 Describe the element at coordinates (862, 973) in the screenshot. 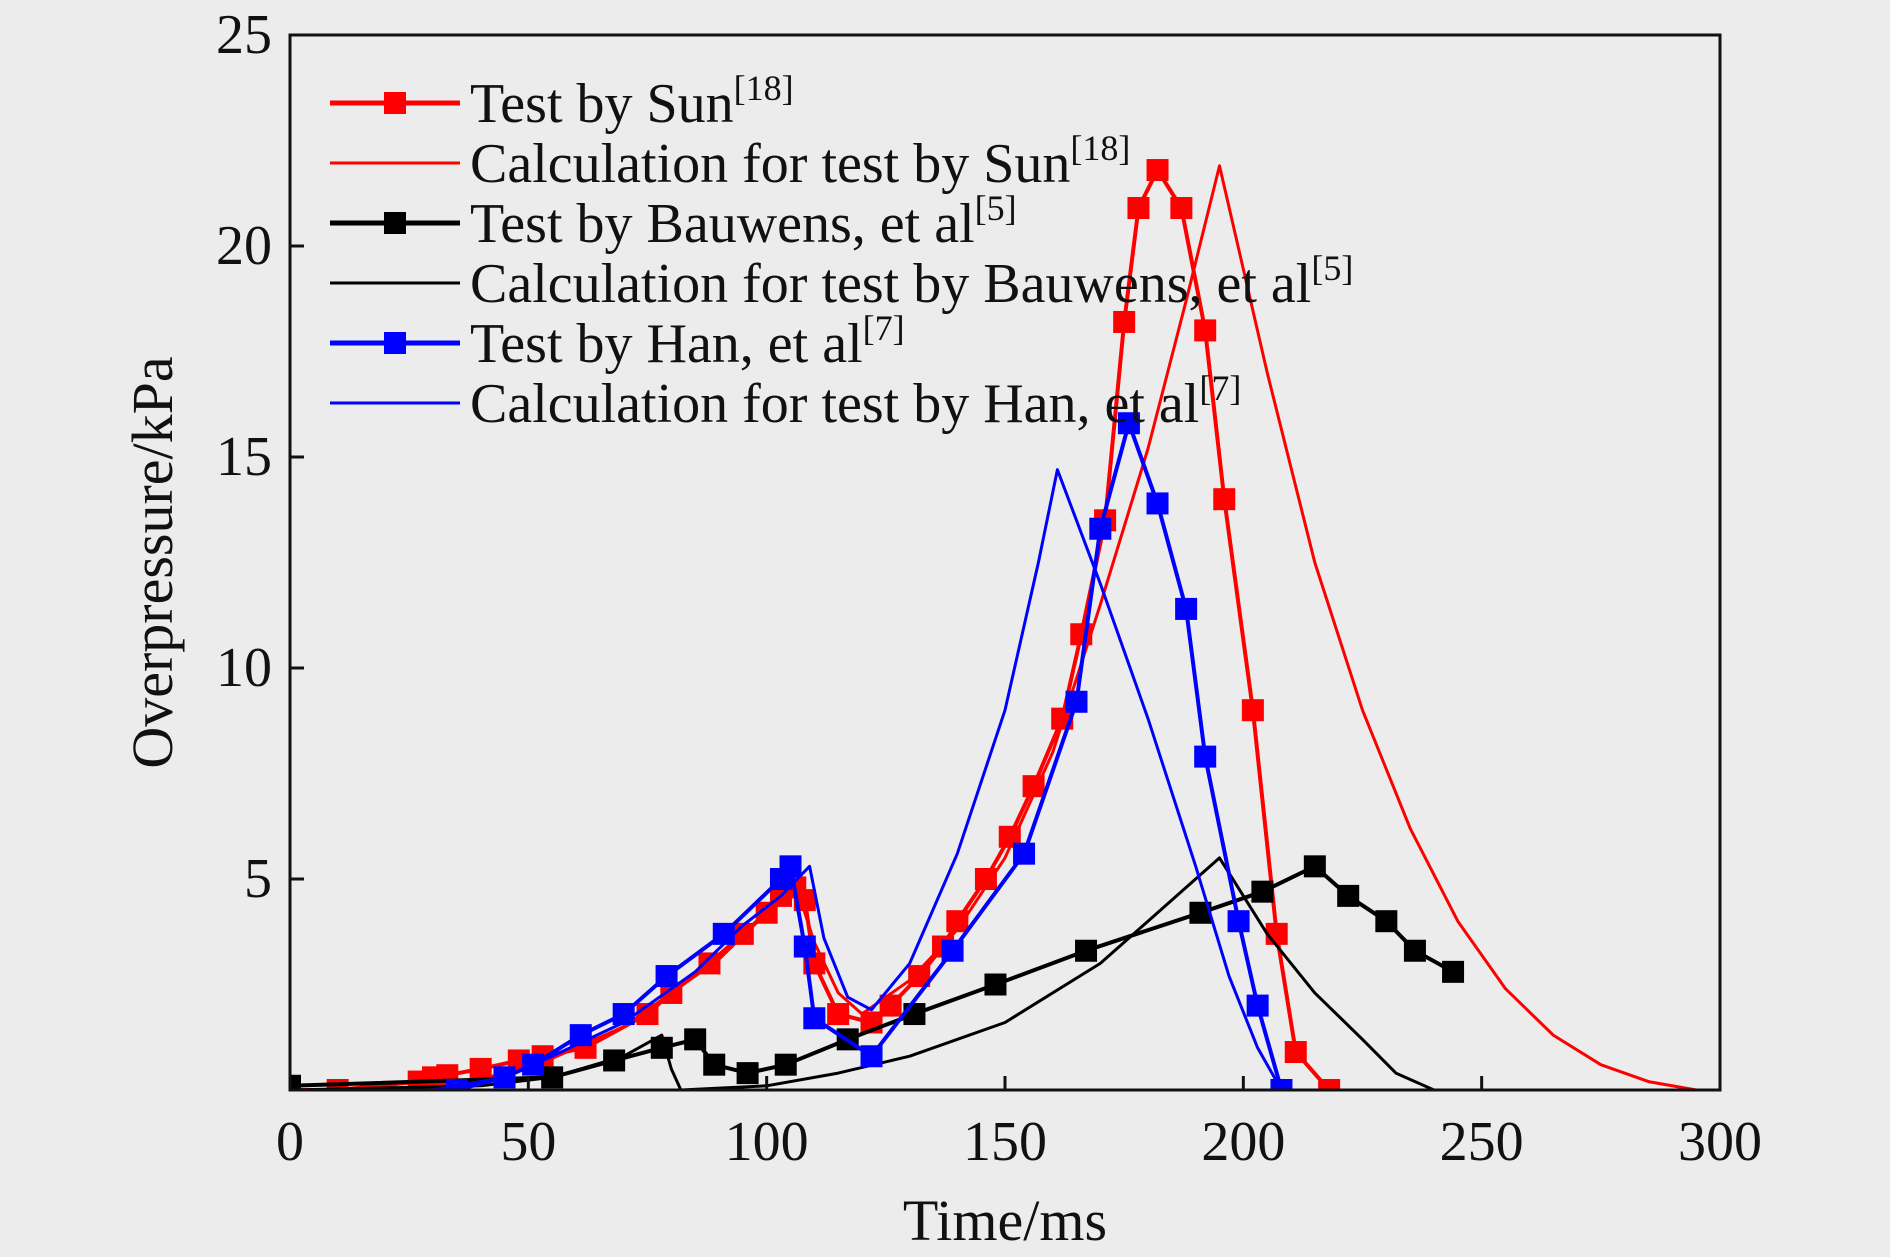

I see `calculation-for-test-by-bauwens-et-al-line` at that location.